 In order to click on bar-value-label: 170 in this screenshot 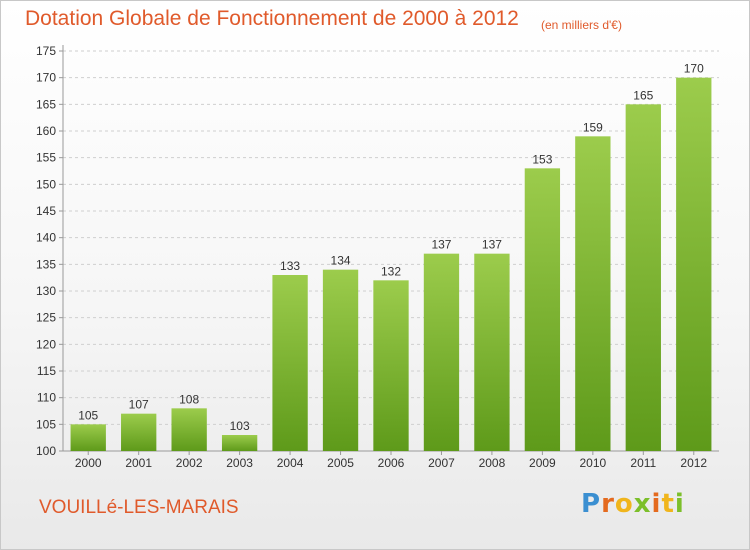, I will do `click(694, 69)`.